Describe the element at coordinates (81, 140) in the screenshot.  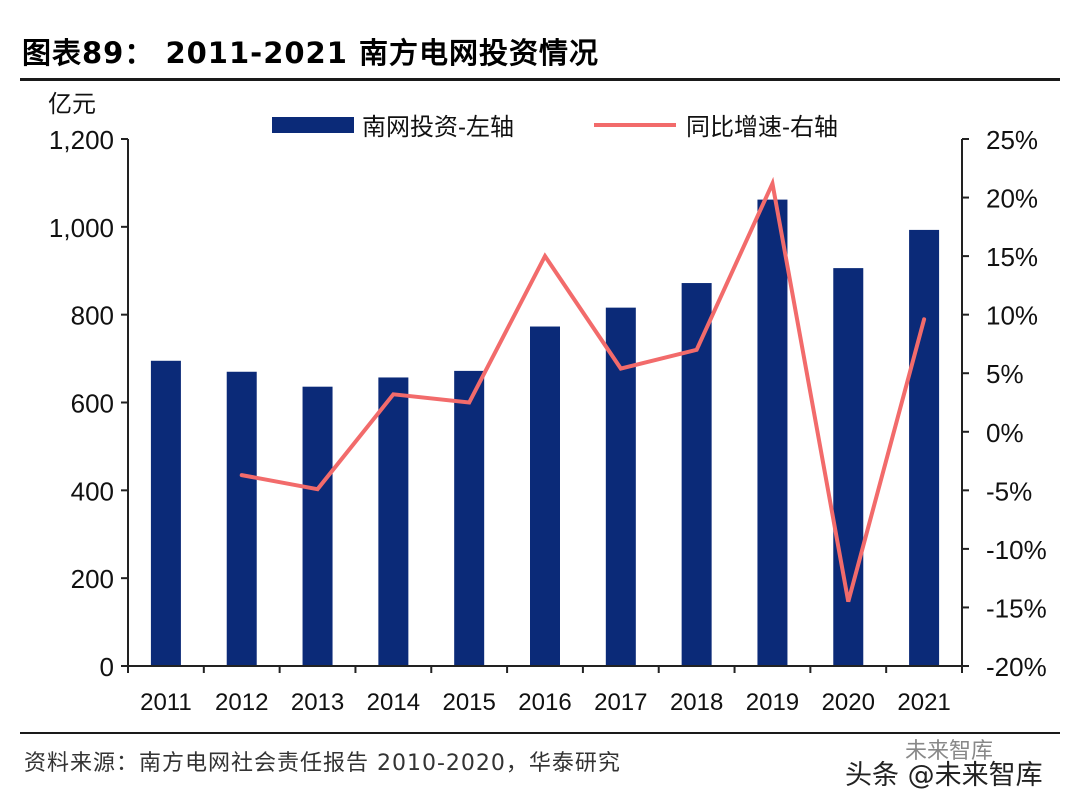
I see `left-tick-label: 1,200` at that location.